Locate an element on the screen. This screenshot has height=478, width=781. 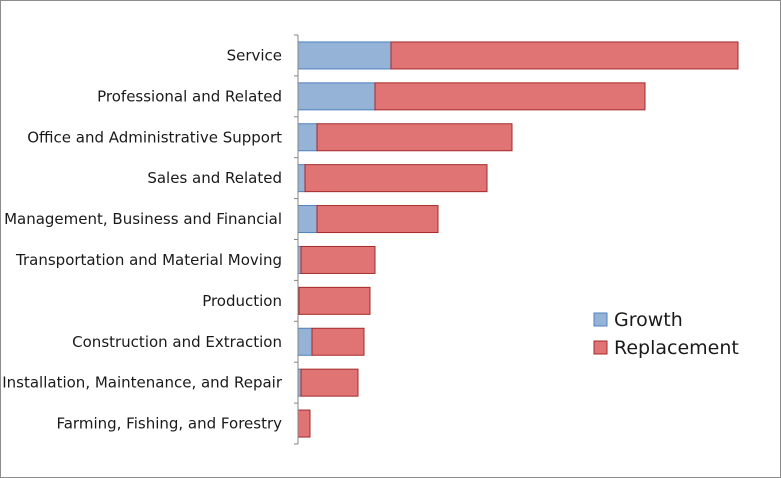
category-label: Sales and Related is located at coordinates (214, 178).